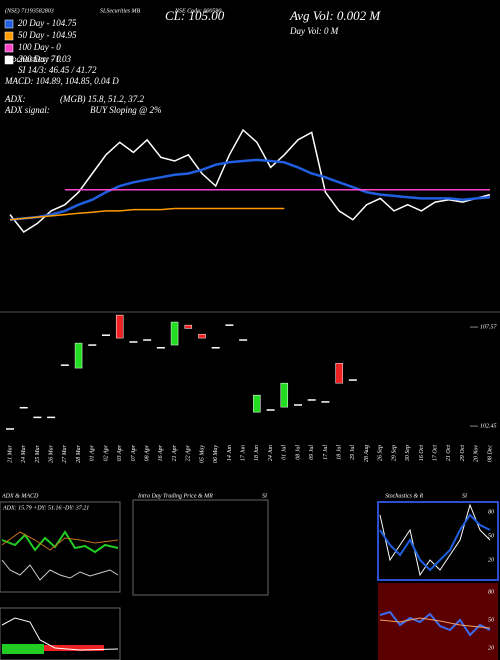 This screenshot has height=660, width=500. Describe the element at coordinates (29, 10) in the screenshot. I see `exchange: (NSE) 71193582803` at that location.